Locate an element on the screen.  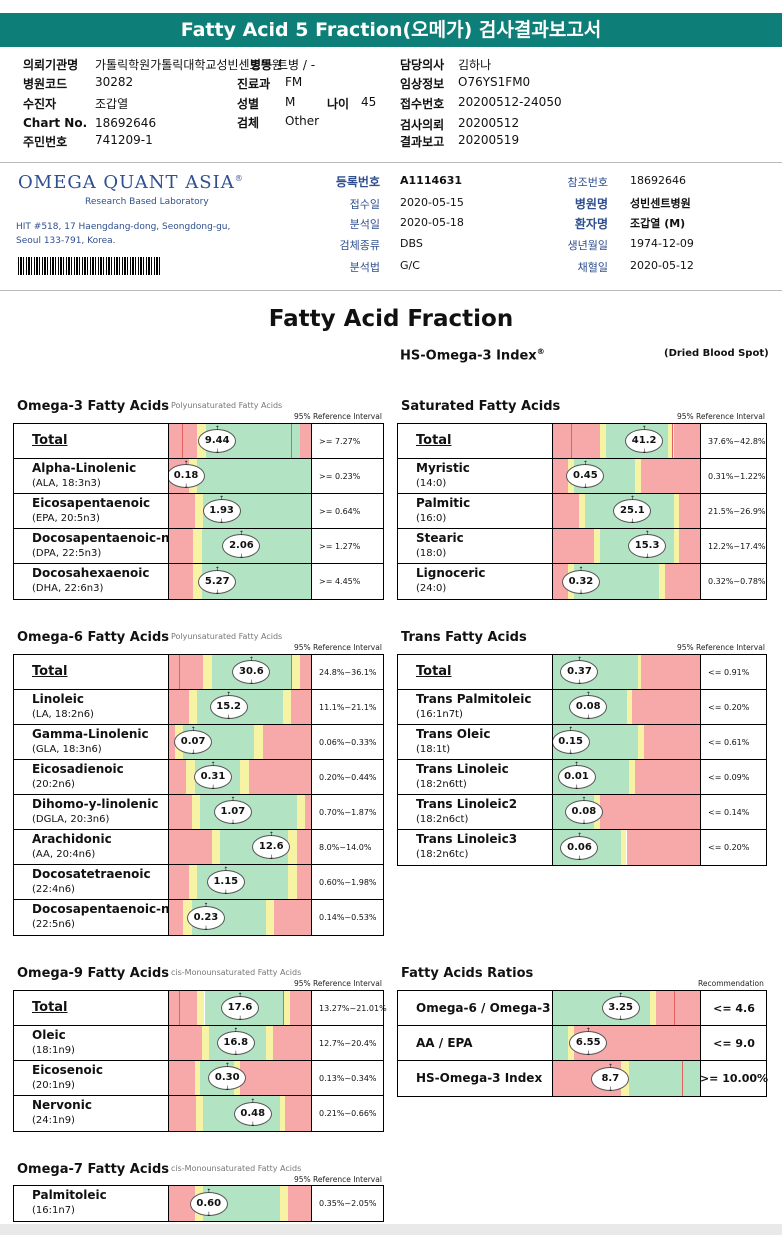
index-title: HS-Omega-3 Index® is located at coordinates (472, 355).